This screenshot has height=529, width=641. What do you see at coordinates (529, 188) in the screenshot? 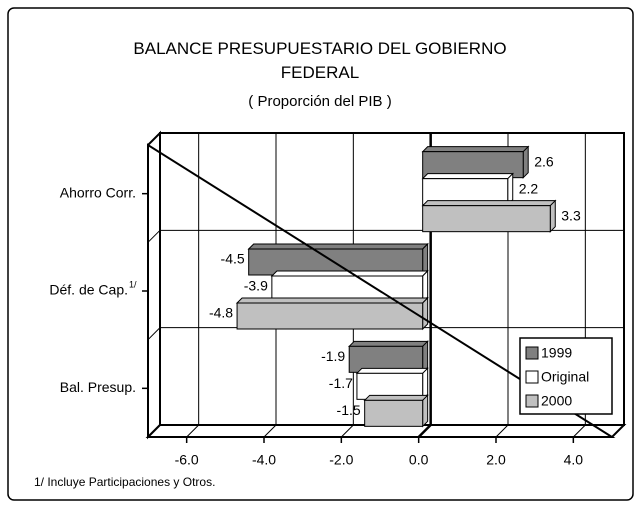
I see `data-label: 2.2` at bounding box center [529, 188].